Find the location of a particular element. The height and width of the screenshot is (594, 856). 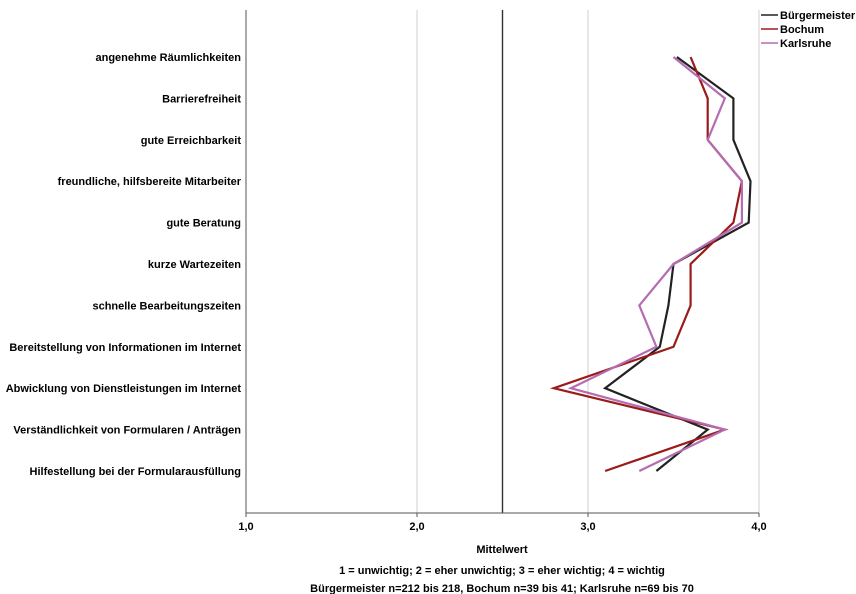

x-axis-title: Mittelwert is located at coordinates (502, 550).